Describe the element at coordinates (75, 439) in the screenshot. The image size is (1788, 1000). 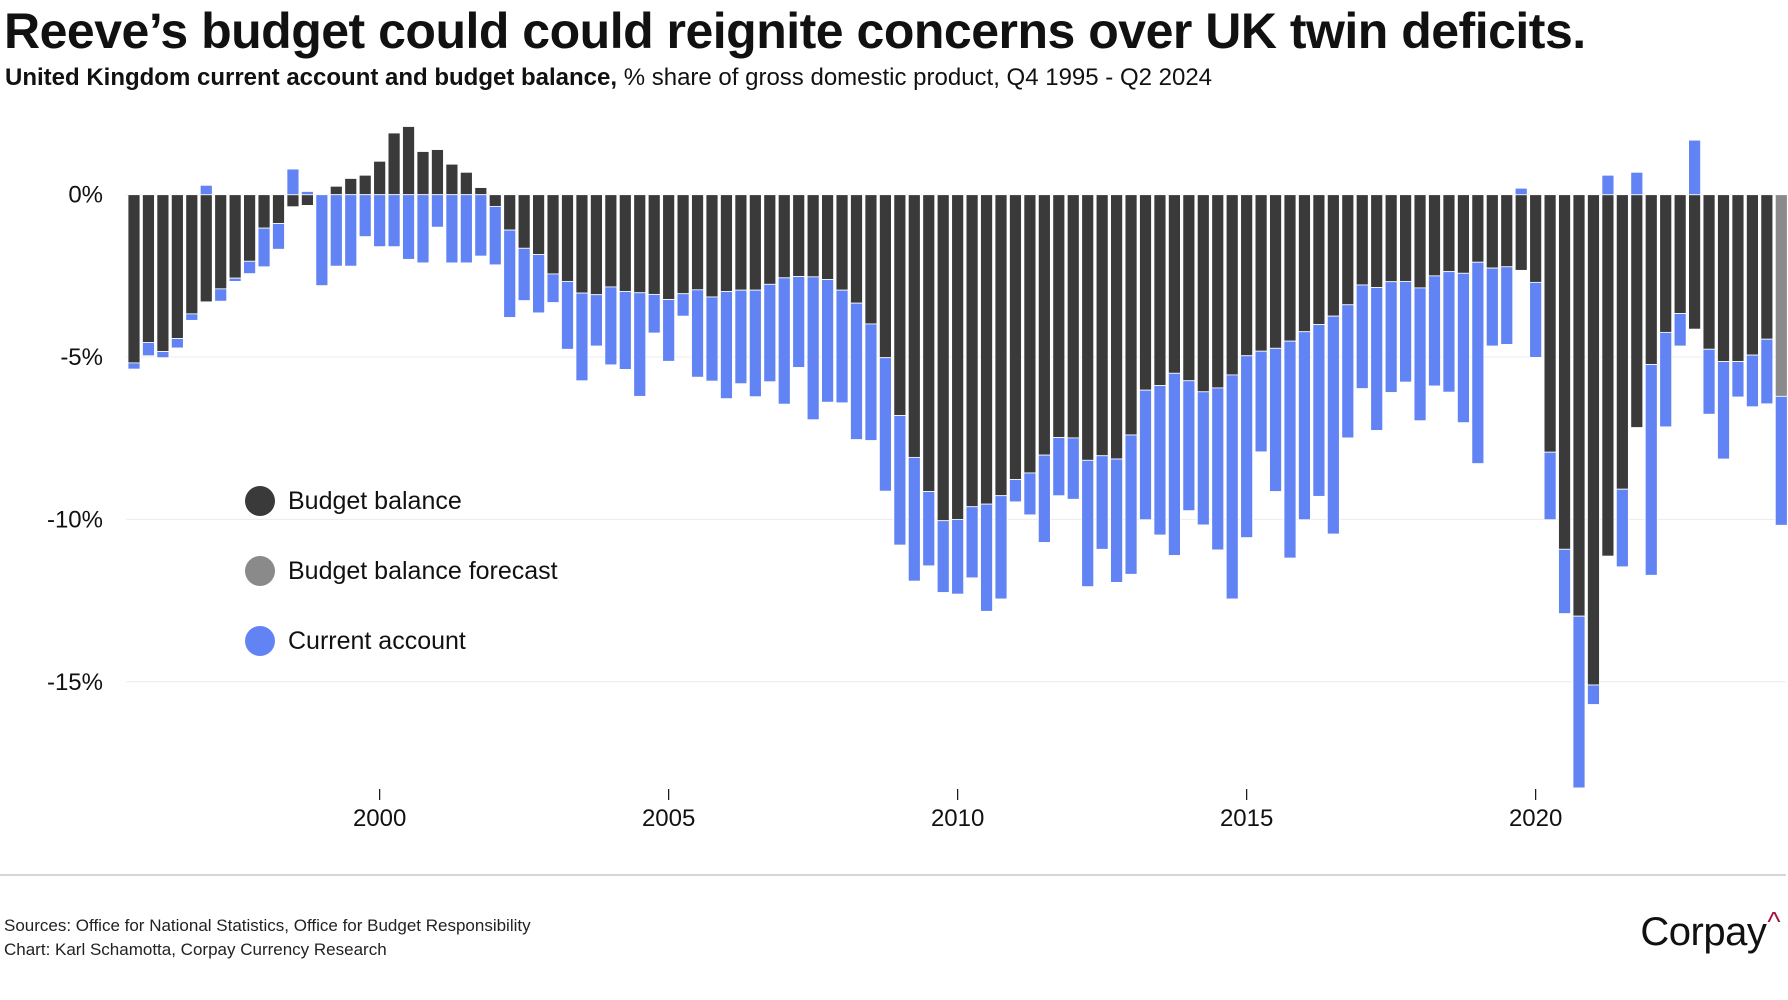
I see `y-axis: 0% -5% -10% -15%` at that location.